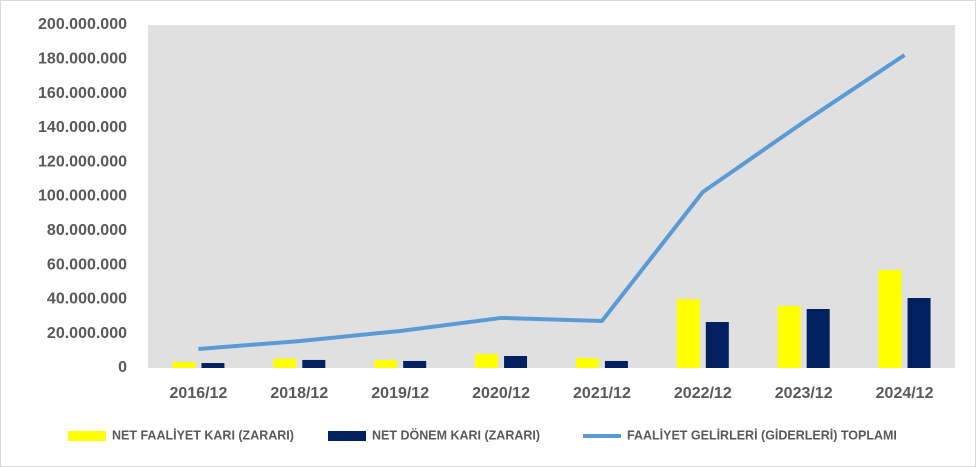 The image size is (976, 467). What do you see at coordinates (703, 393) in the screenshot?
I see `x-tick-label: 2022/12` at bounding box center [703, 393].